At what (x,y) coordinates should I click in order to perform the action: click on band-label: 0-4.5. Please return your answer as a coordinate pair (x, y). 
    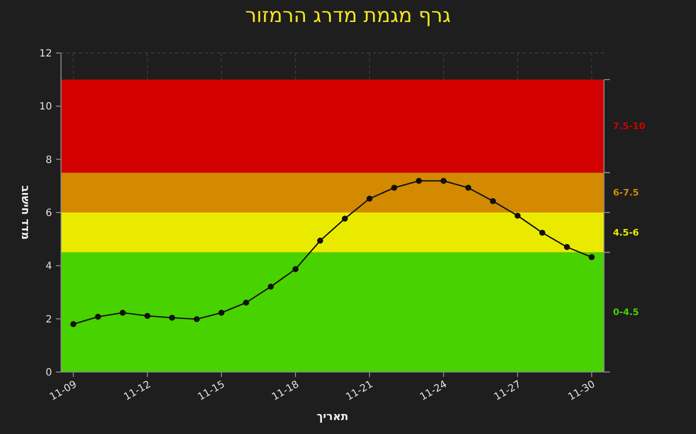
    Looking at the image, I should click on (626, 313).